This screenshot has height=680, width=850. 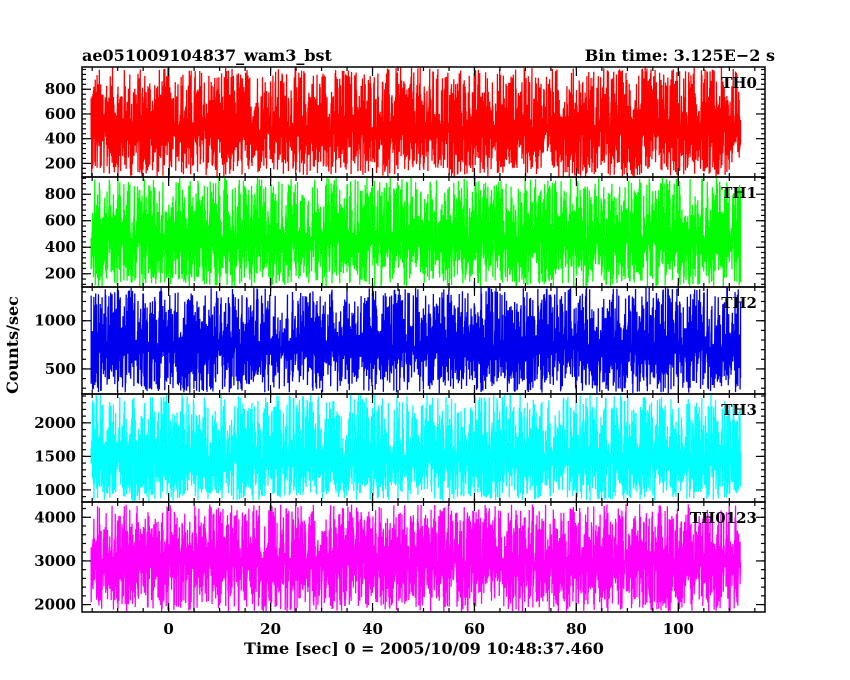 I want to click on panel-th0: 200 400 600 800 TH0, so click(x=405, y=122).